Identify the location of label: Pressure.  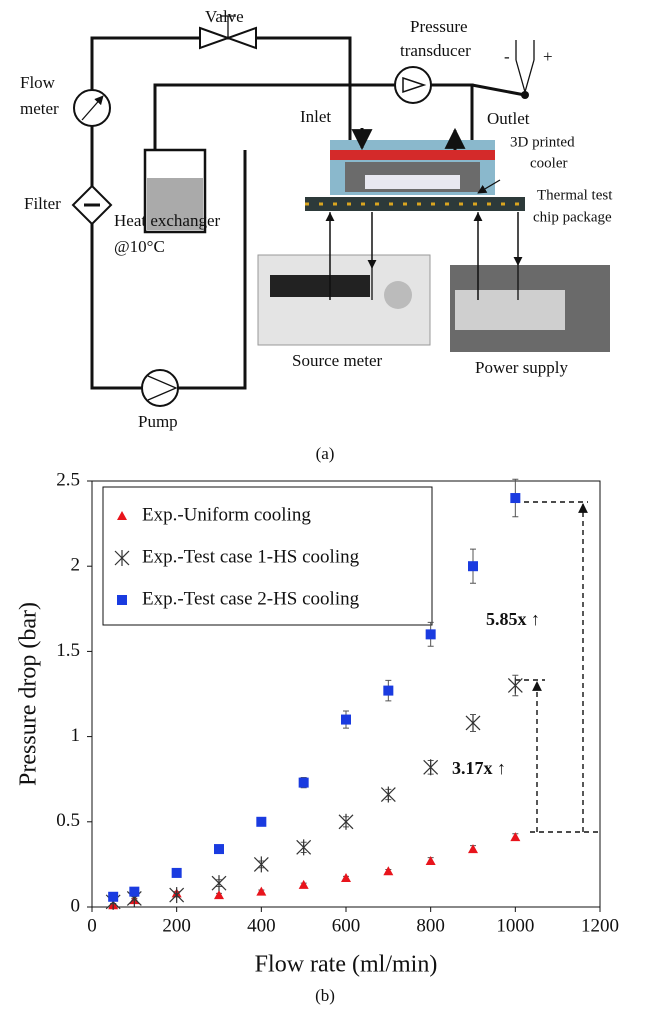
(439, 26).